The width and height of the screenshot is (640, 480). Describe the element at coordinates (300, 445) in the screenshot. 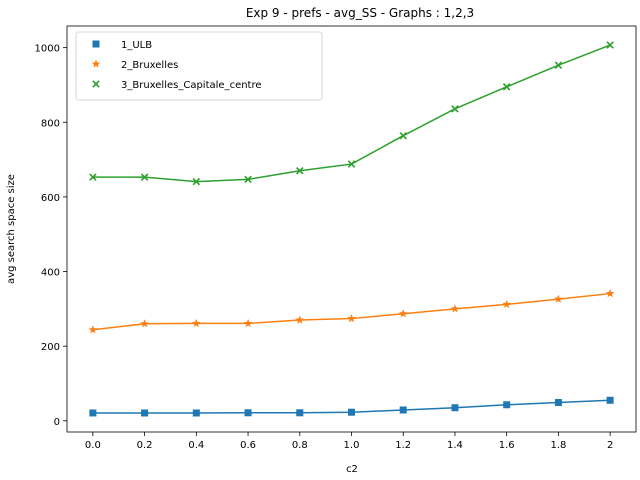

I see `x-tick-label: 0.8` at that location.